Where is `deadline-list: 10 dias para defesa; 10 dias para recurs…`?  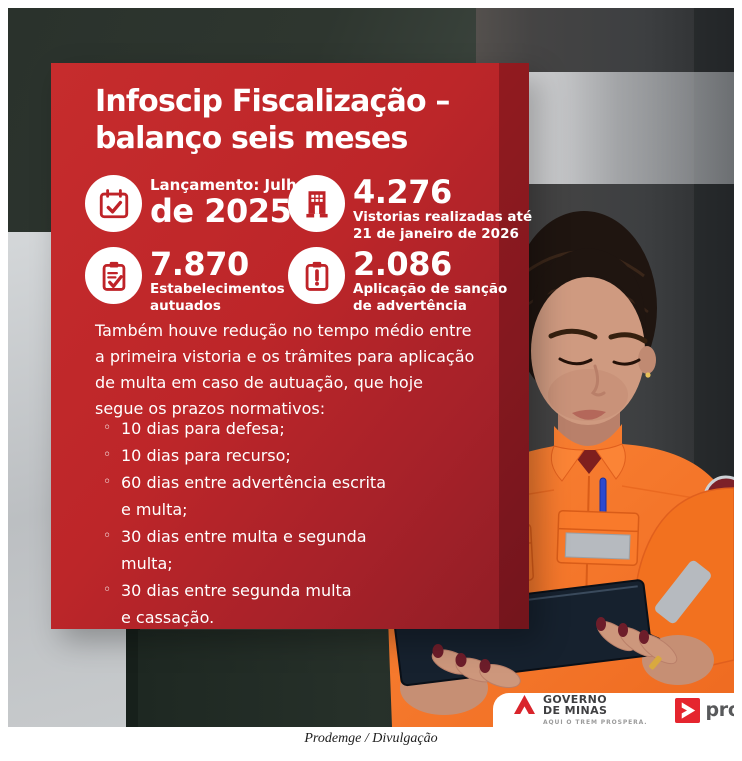
deadline-list: 10 dias para defesa; 10 dias para recurs… is located at coordinates (244, 523).